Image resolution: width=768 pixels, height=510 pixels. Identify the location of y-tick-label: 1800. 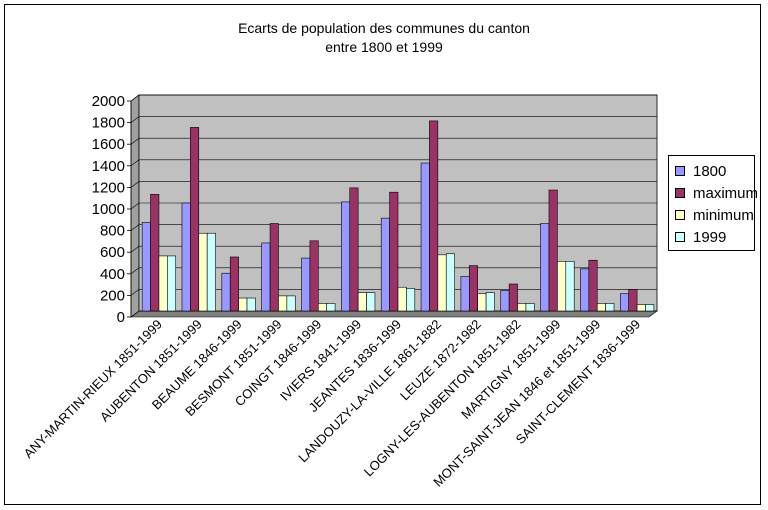
(108, 123).